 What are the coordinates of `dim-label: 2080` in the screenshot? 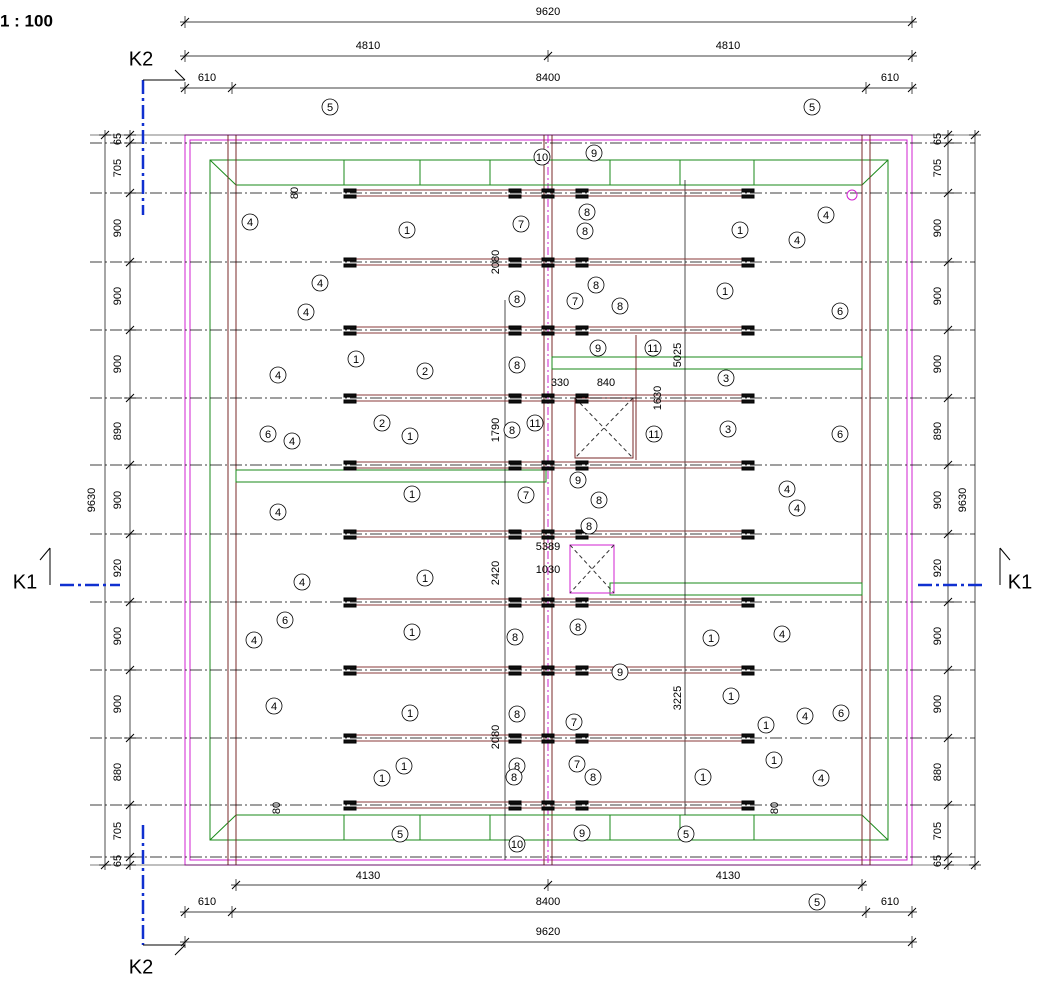 It's located at (496, 737).